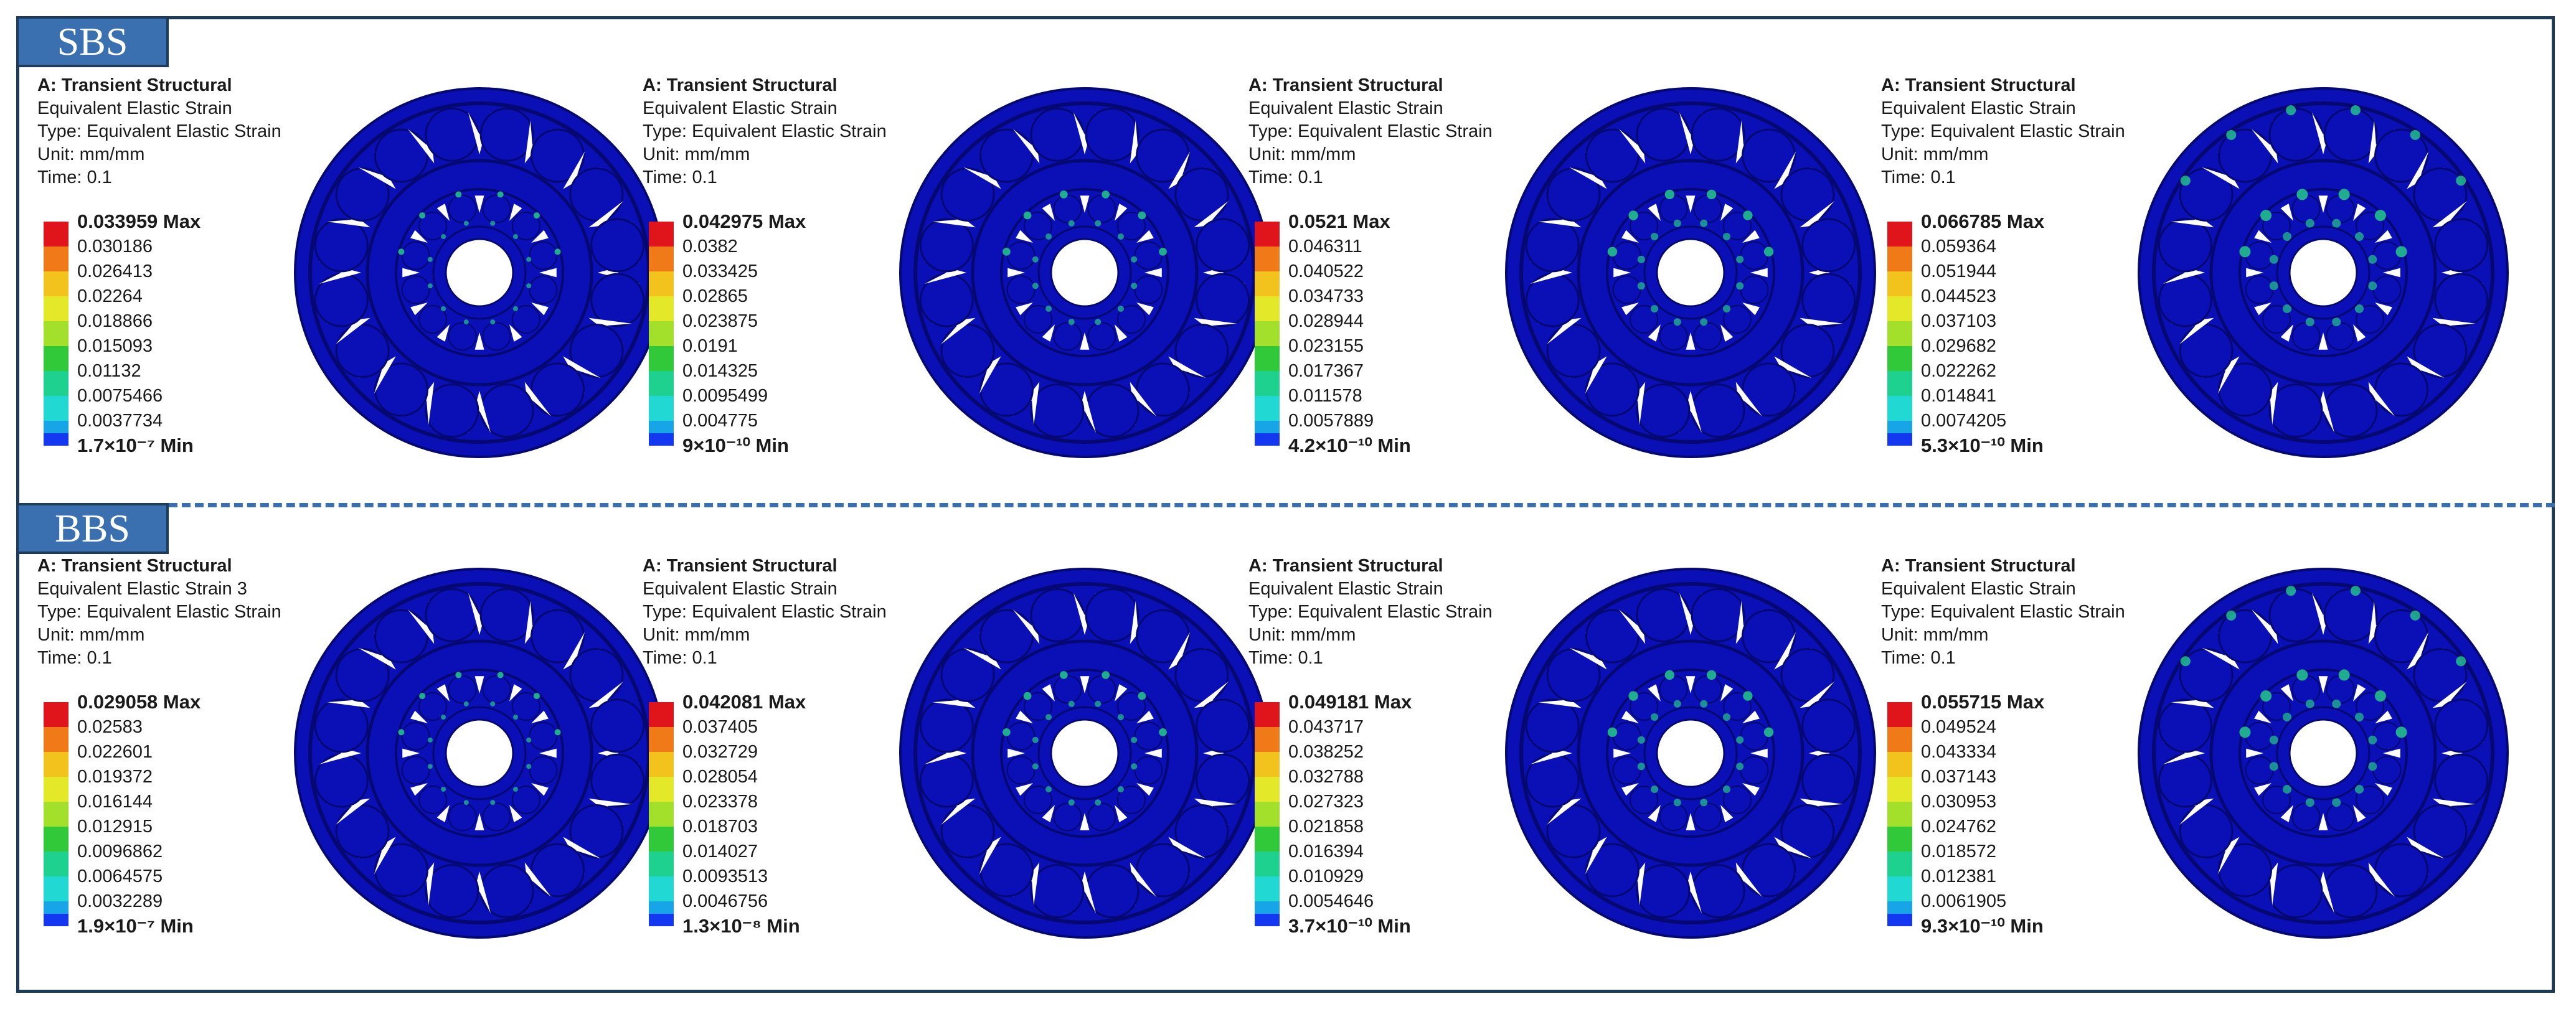 This screenshot has width=2576, height=1014. Describe the element at coordinates (1326, 321) in the screenshot. I see `legend-label: 0.028944` at that location.